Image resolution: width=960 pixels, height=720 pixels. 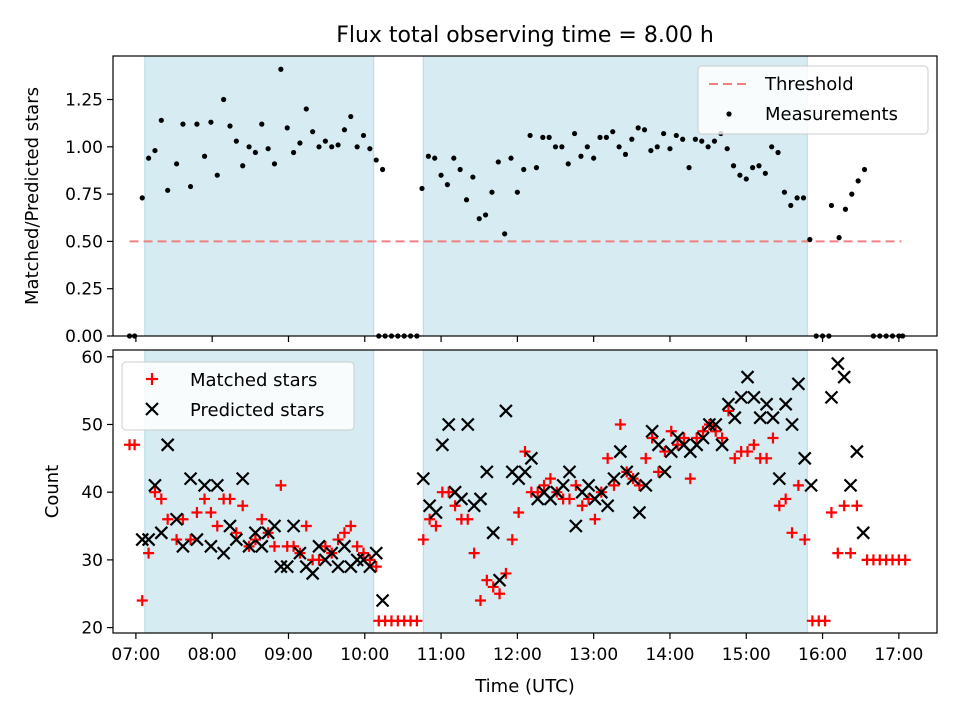 What do you see at coordinates (152, 409) in the screenshot?
I see `legend-predicted-swatch` at bounding box center [152, 409].